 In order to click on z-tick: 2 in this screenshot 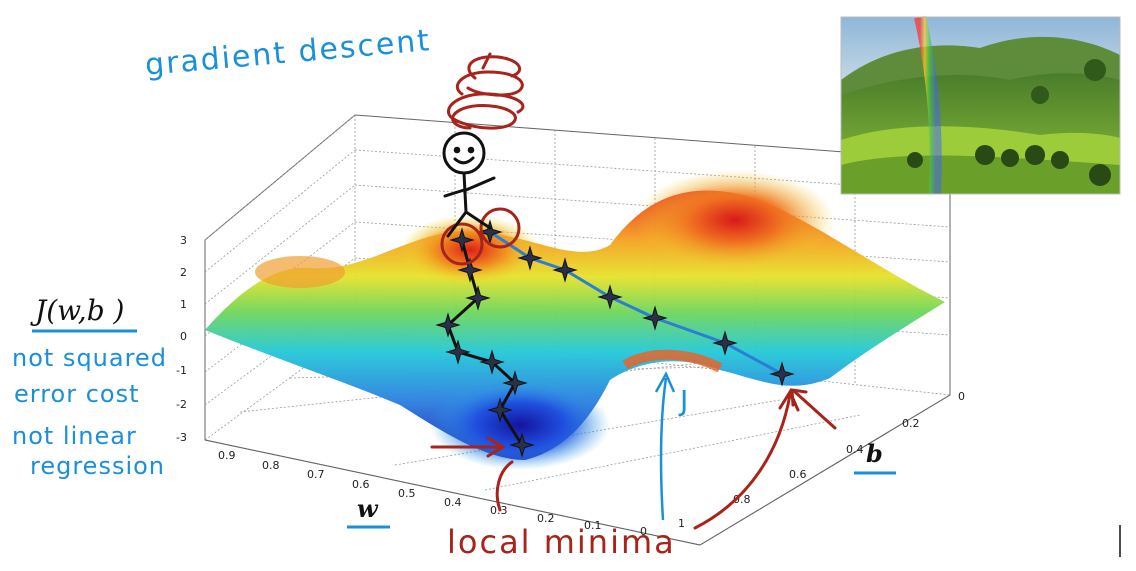, I will do `click(183, 272)`.